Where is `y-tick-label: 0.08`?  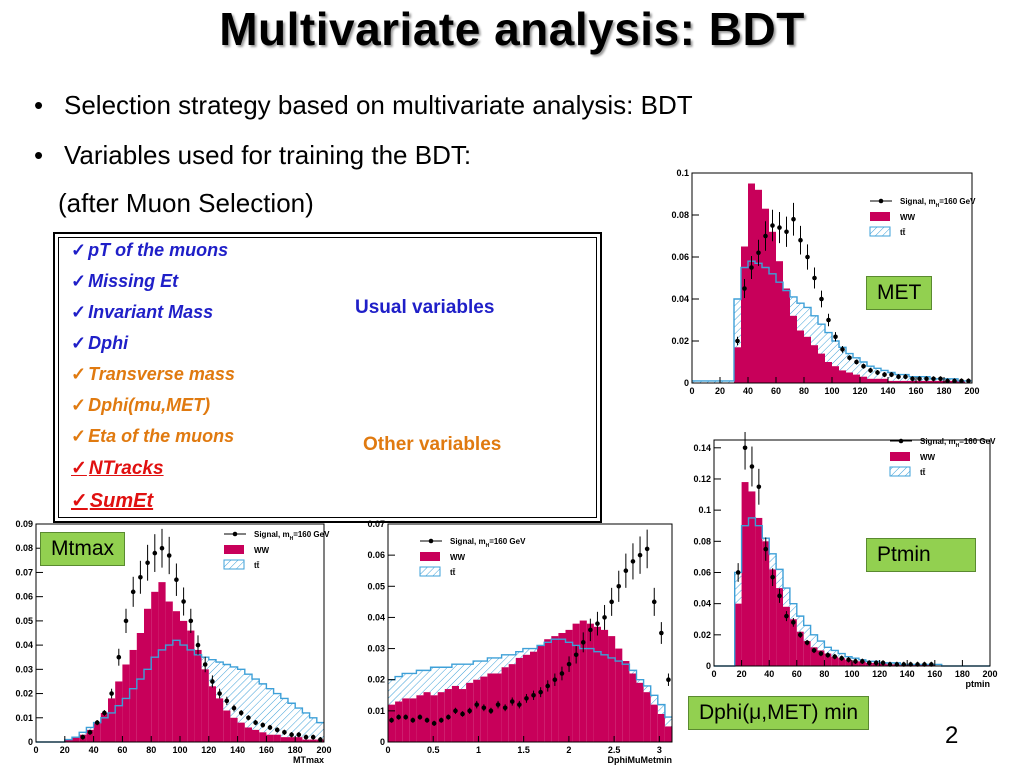
y-tick-label: 0.08 is located at coordinates (702, 541).